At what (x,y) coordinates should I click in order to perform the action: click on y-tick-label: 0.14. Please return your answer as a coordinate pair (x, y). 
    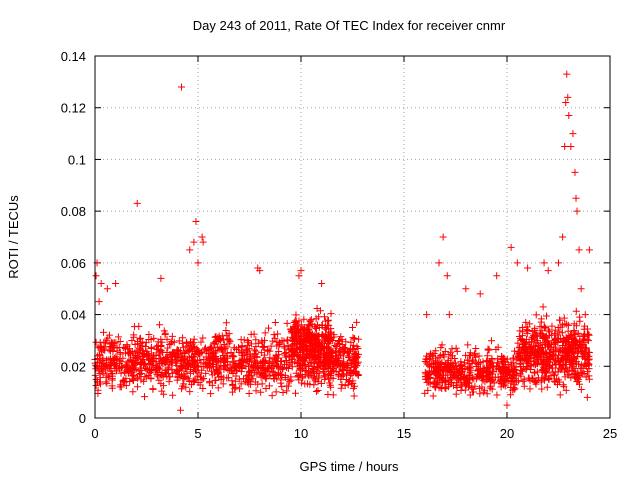
    Looking at the image, I should click on (73, 56).